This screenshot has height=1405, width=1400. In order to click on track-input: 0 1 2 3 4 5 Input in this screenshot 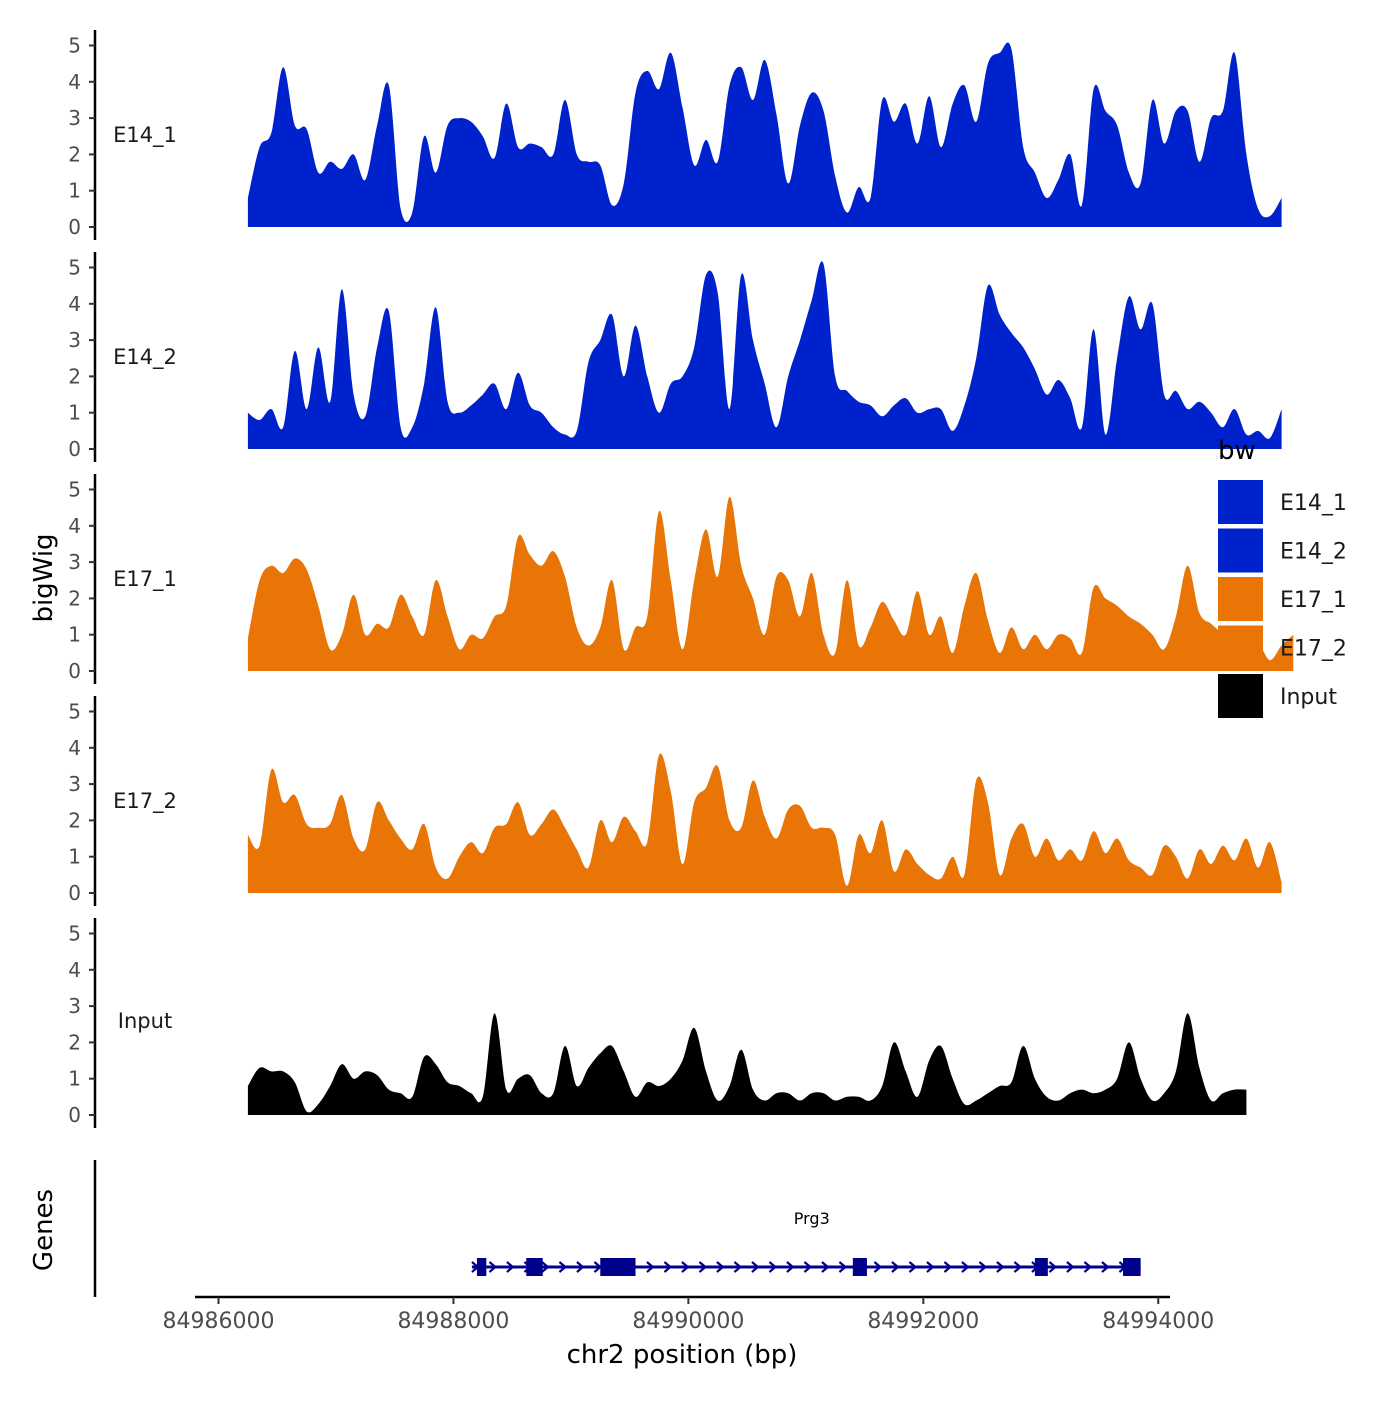, I will do `click(657, 1023)`.